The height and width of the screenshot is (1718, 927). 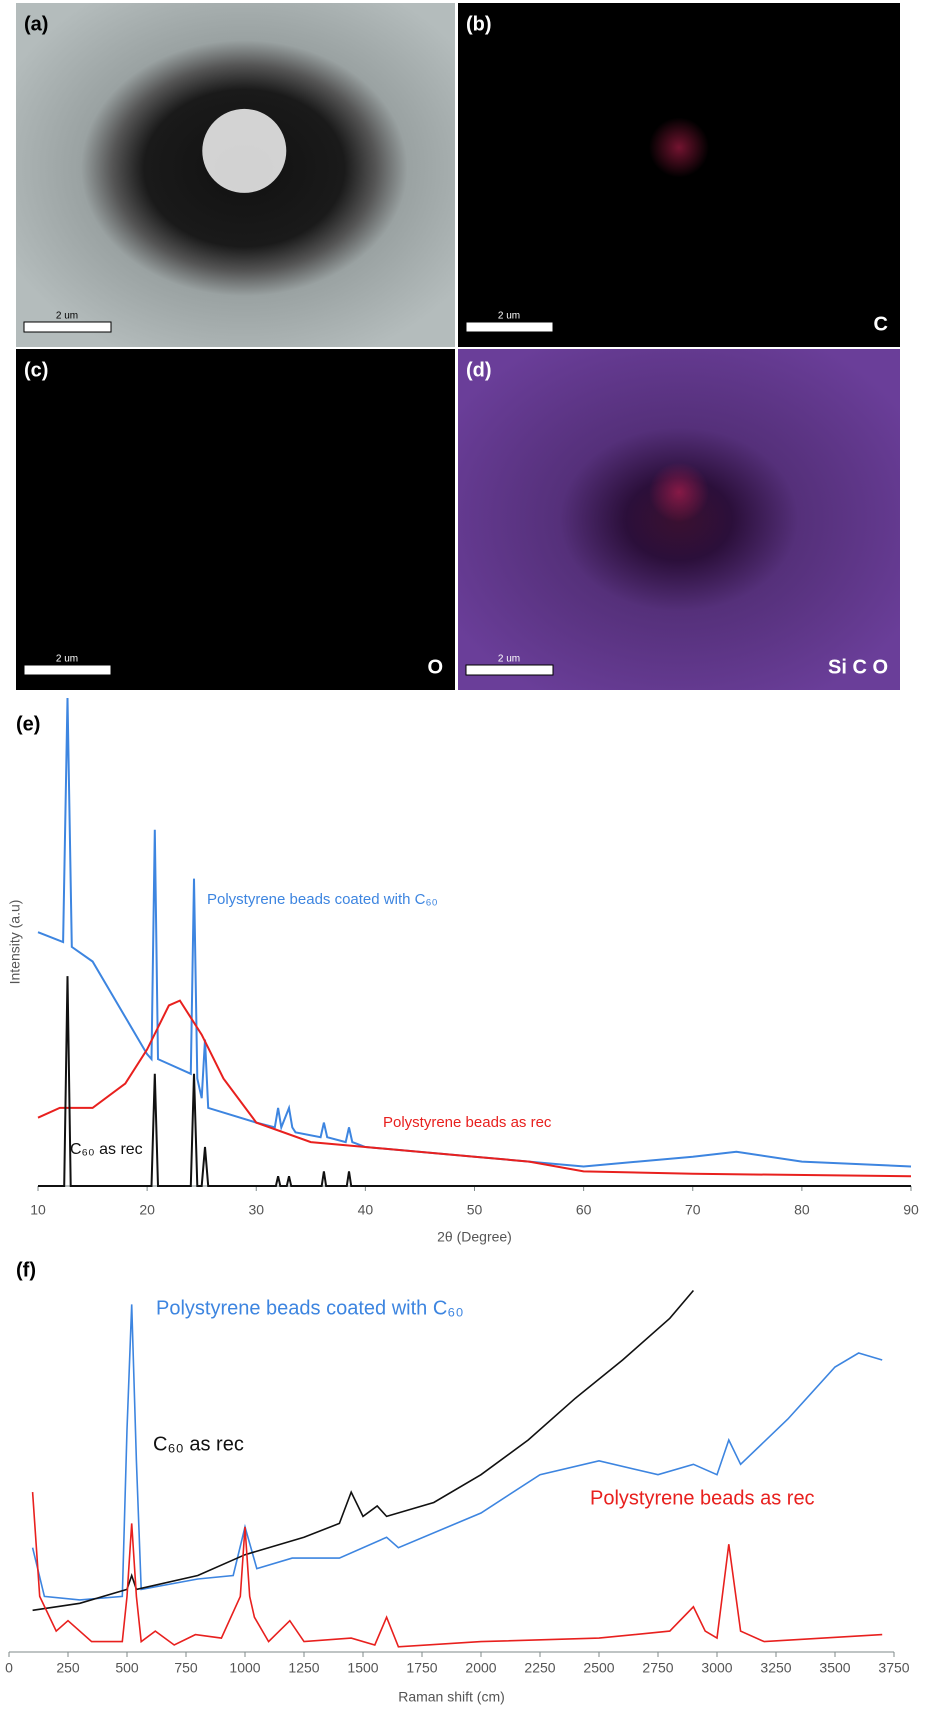 What do you see at coordinates (911, 1210) in the screenshot?
I see `x-tick-label: 90` at bounding box center [911, 1210].